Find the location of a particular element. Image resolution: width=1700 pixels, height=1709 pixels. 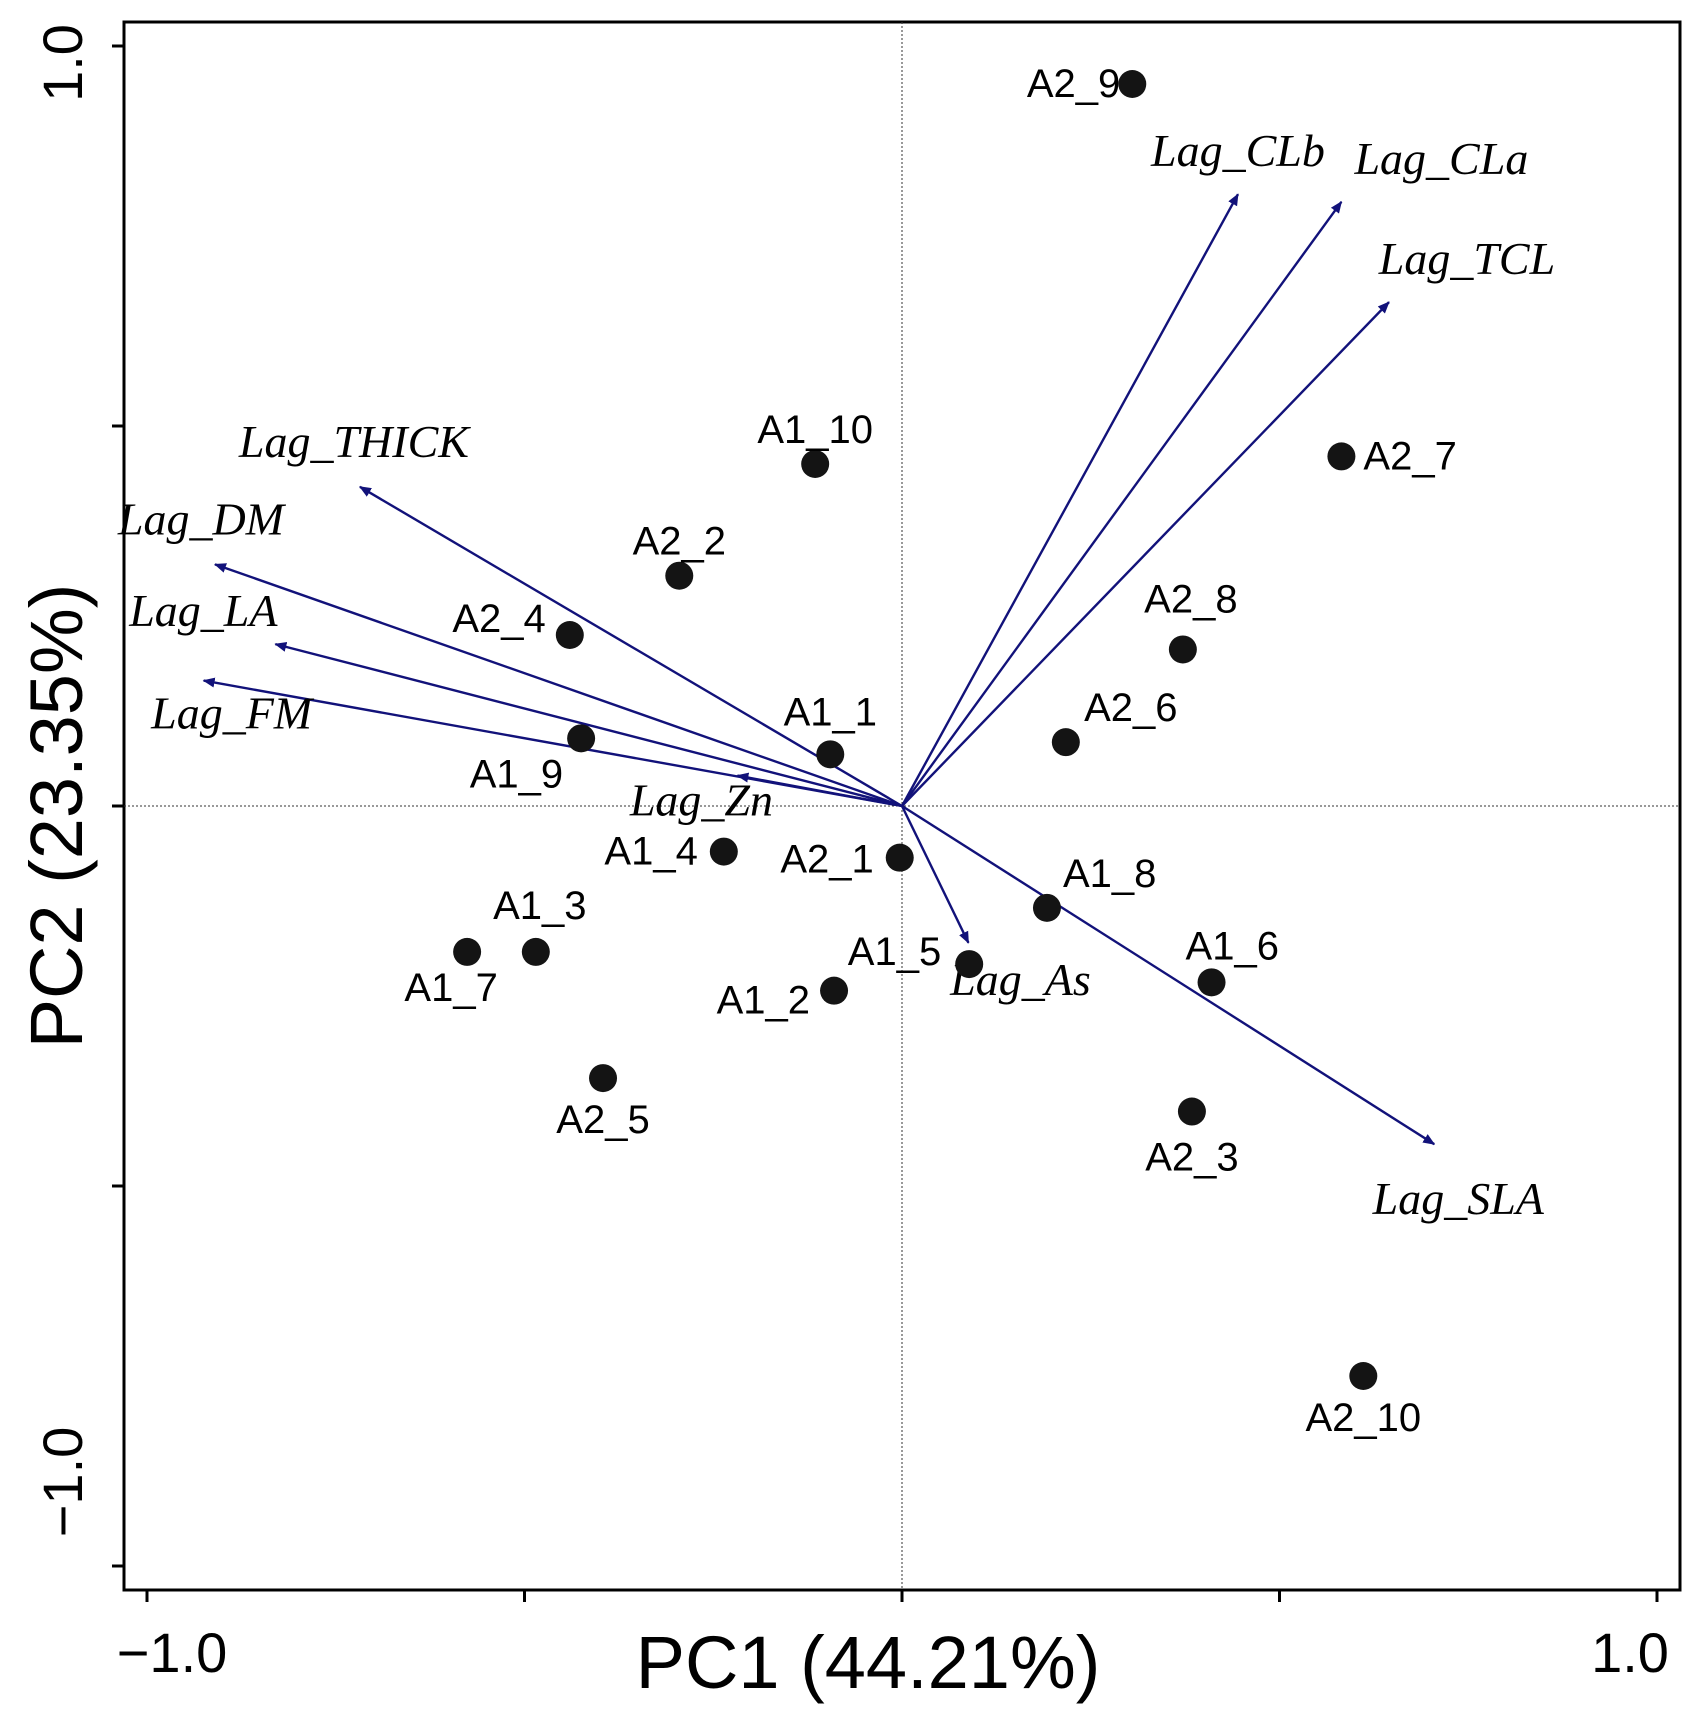

vector-label-lag-tcl: Lag_TCL is located at coordinates (1466, 258).